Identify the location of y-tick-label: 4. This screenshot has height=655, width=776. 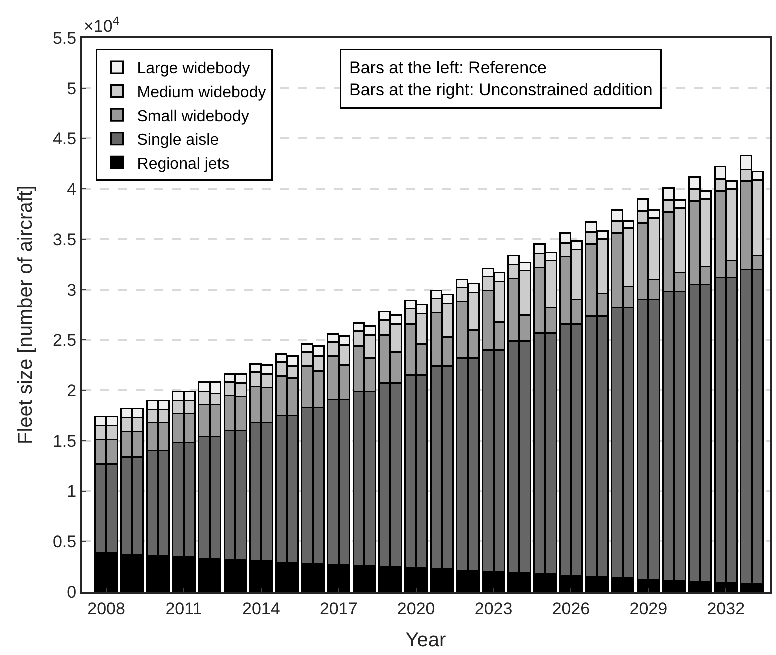
(72, 190).